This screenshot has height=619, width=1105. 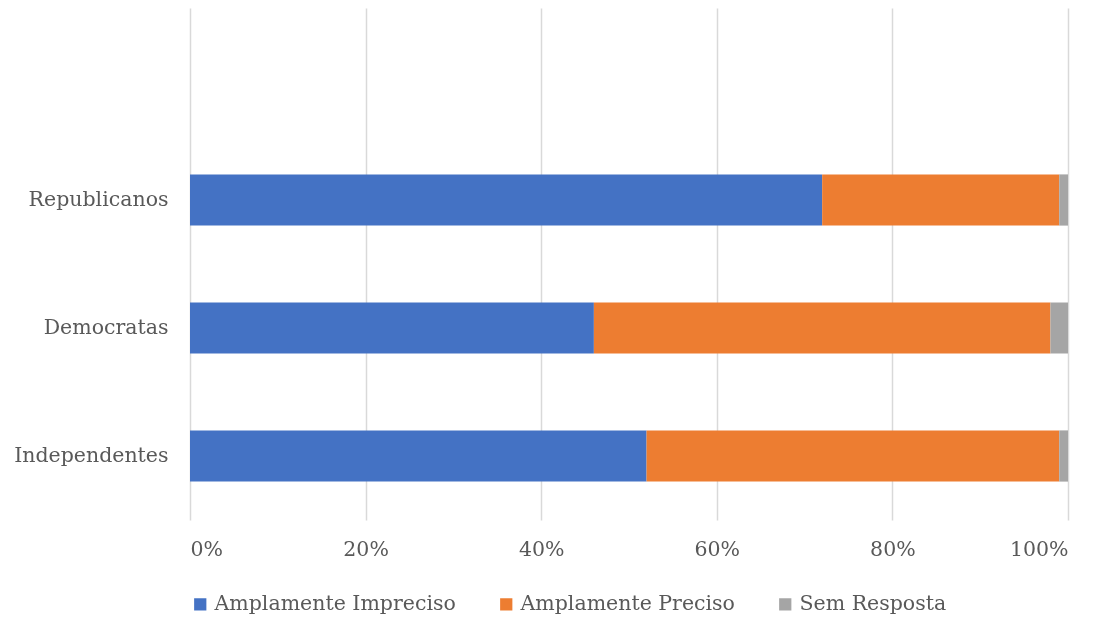 I want to click on x-tick-label: 0%, so click(x=207, y=548).